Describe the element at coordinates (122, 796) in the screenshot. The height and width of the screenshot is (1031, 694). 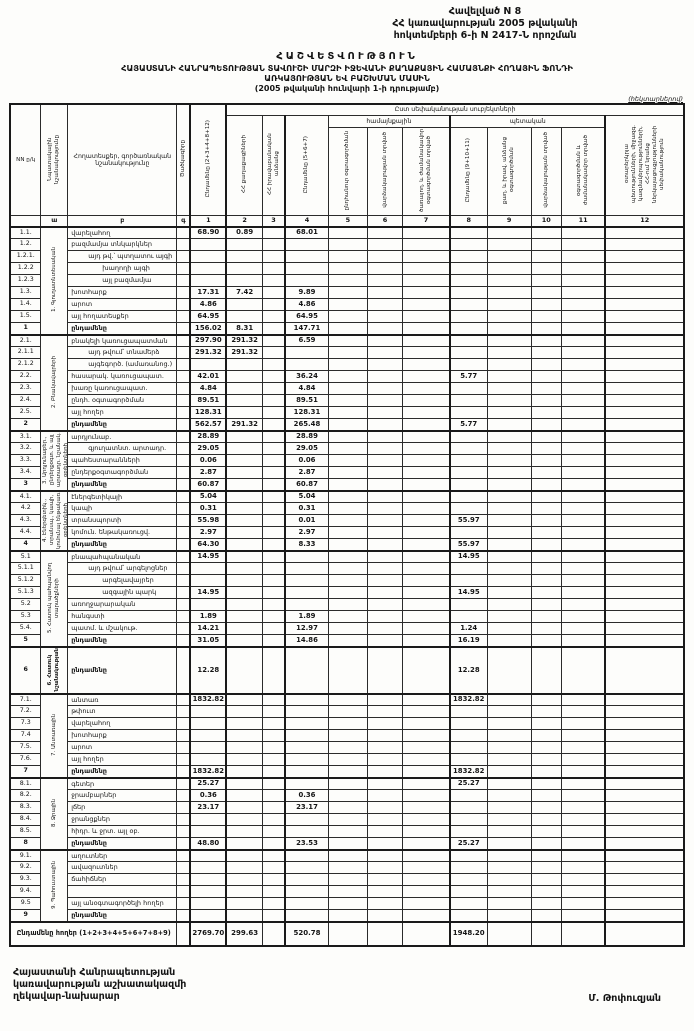
I see `row-label: ջրամբարներ` at that location.